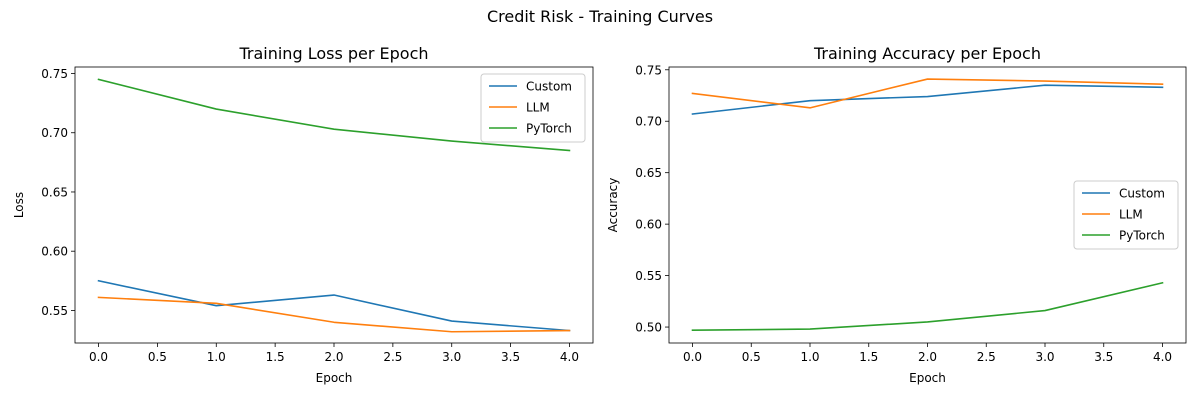  I want to click on y-axis-label: Accuracy, so click(613, 205).